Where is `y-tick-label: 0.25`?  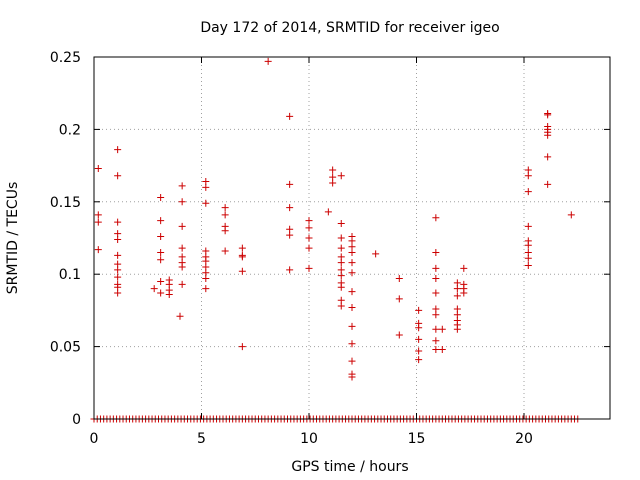 y-tick-label: 0.25 is located at coordinates (65, 58).